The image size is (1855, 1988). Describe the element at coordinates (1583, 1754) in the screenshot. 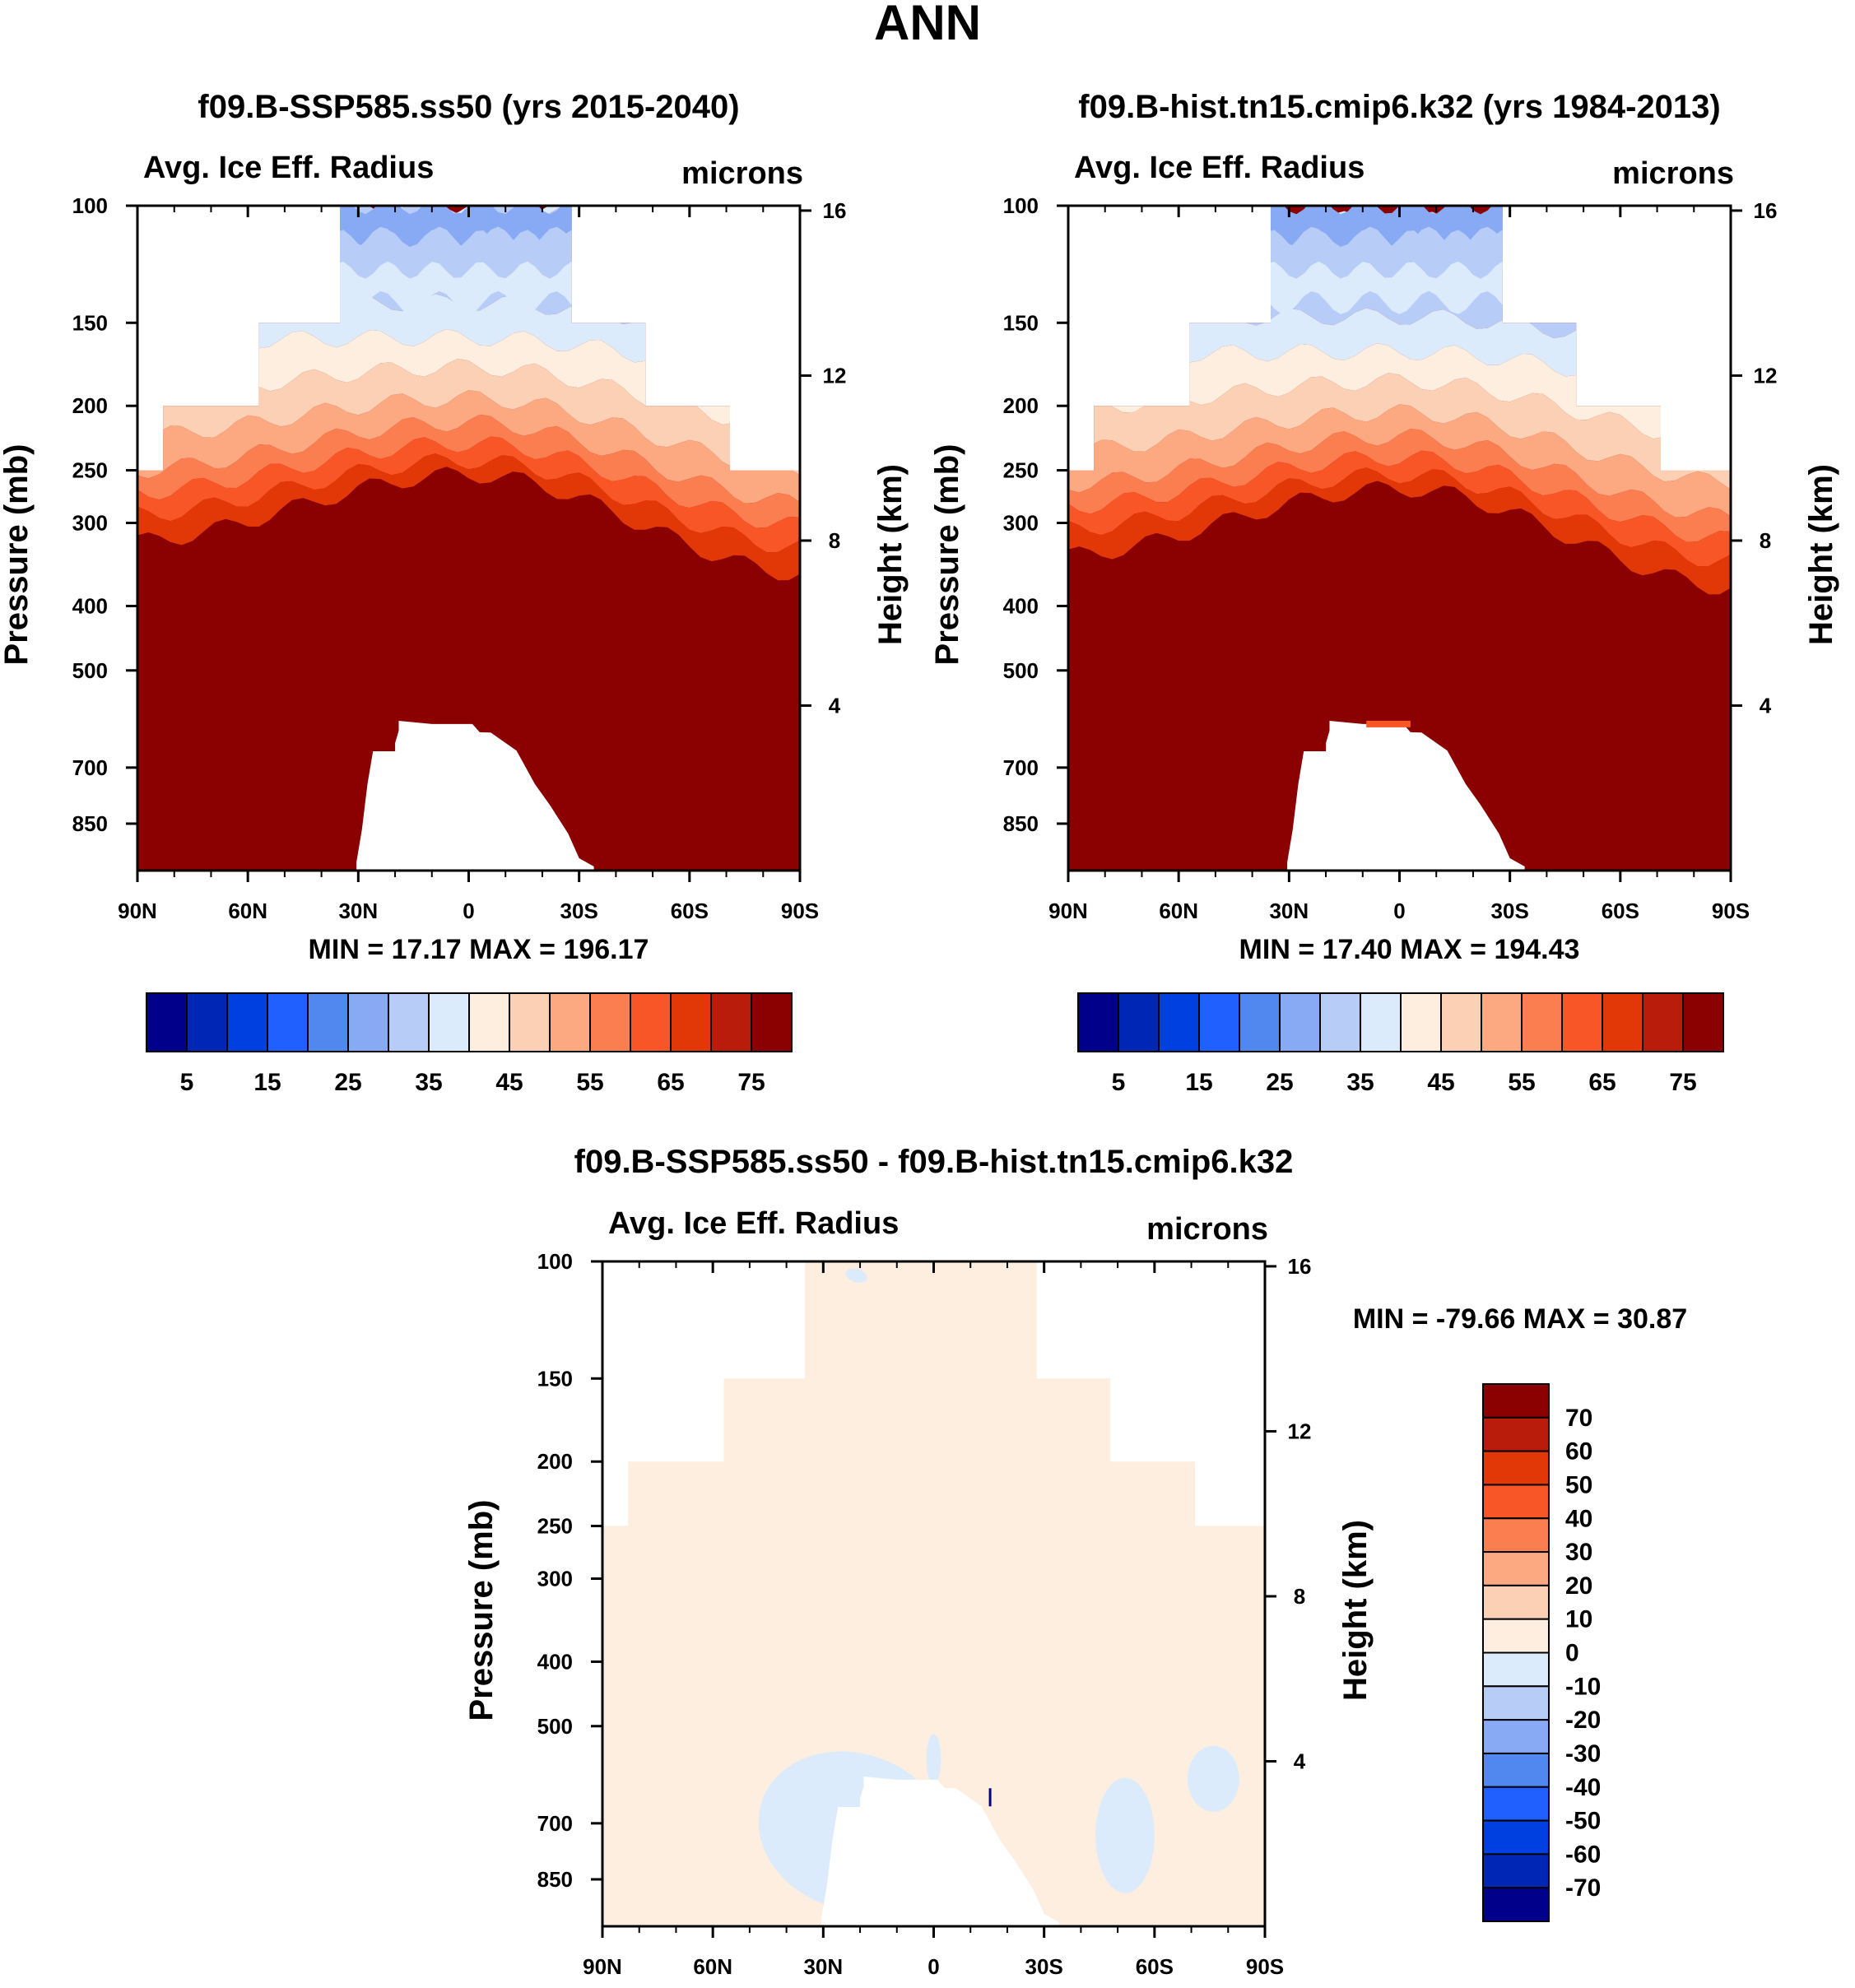

I see `colorbar-label: -30` at that location.